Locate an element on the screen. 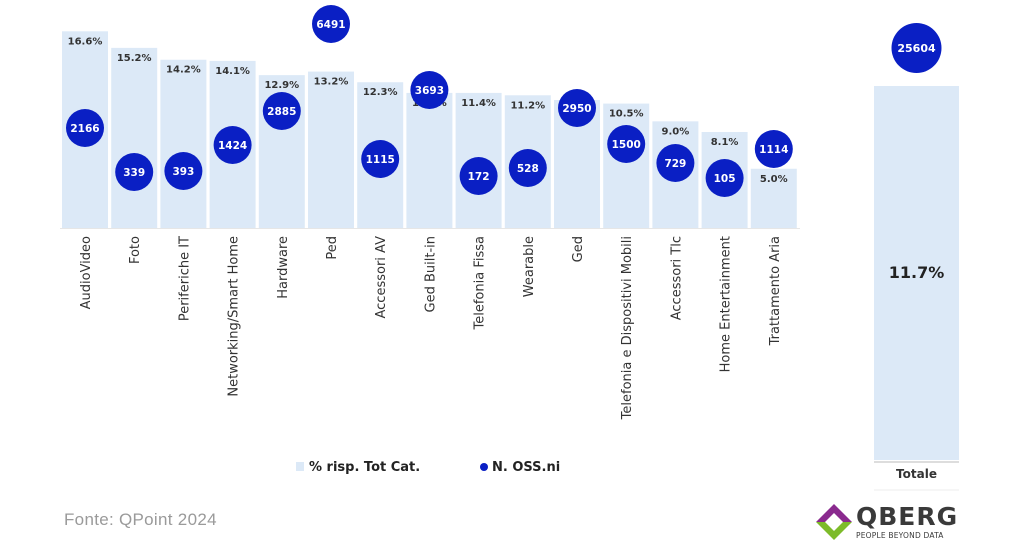 The image size is (1024, 545). count-bubble-label: 393 is located at coordinates (183, 172).